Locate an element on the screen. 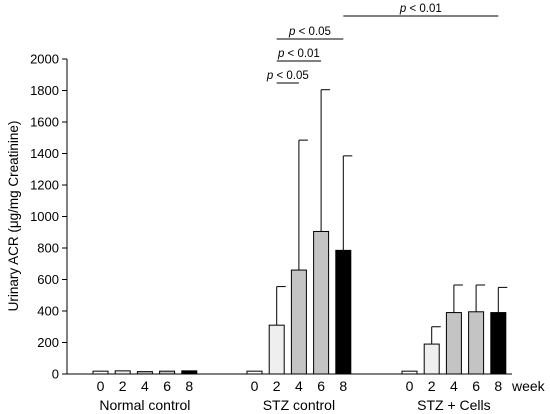 This screenshot has width=550, height=414. significance-brackets: p < 0.05p < 0.01p < 0.05p < 0.01 is located at coordinates (382, 43).